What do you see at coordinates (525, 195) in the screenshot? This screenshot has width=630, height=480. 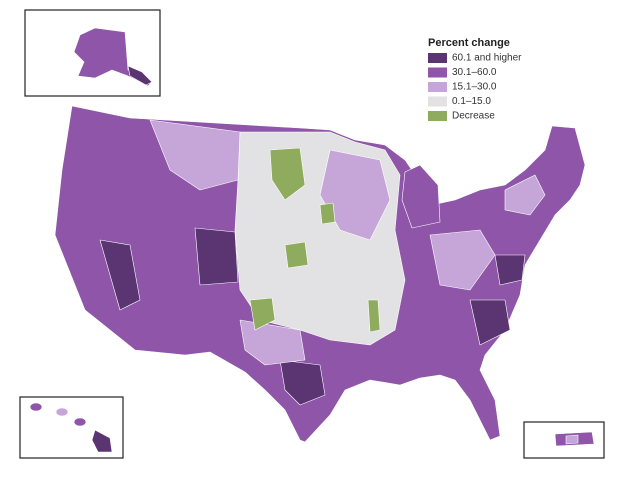 I see `northeast-light` at bounding box center [525, 195].